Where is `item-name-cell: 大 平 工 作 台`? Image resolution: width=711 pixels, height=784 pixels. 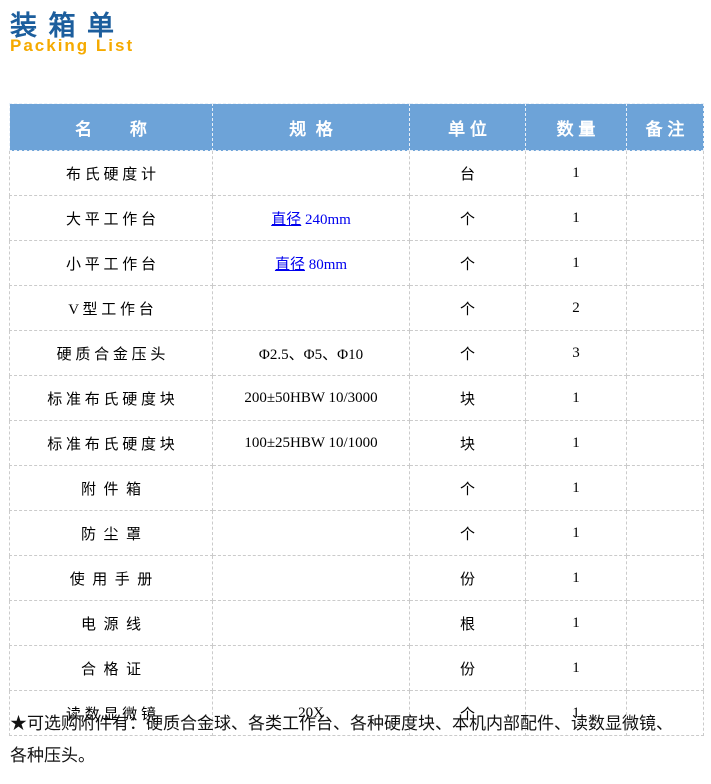 item-name-cell: 大 平 工 作 台 is located at coordinates (111, 218).